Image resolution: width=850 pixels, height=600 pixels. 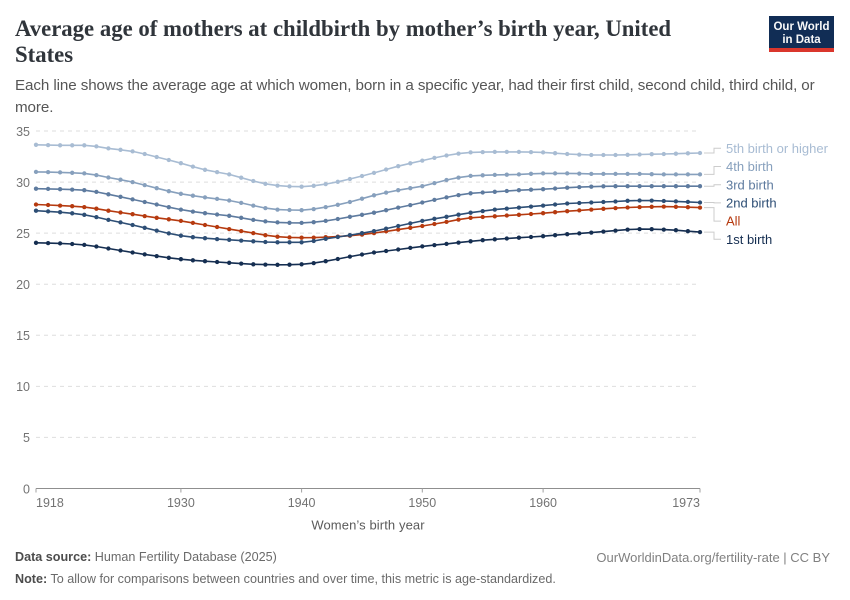 What do you see at coordinates (543, 503) in the screenshot?
I see `svg-text: 1960` at bounding box center [543, 503].